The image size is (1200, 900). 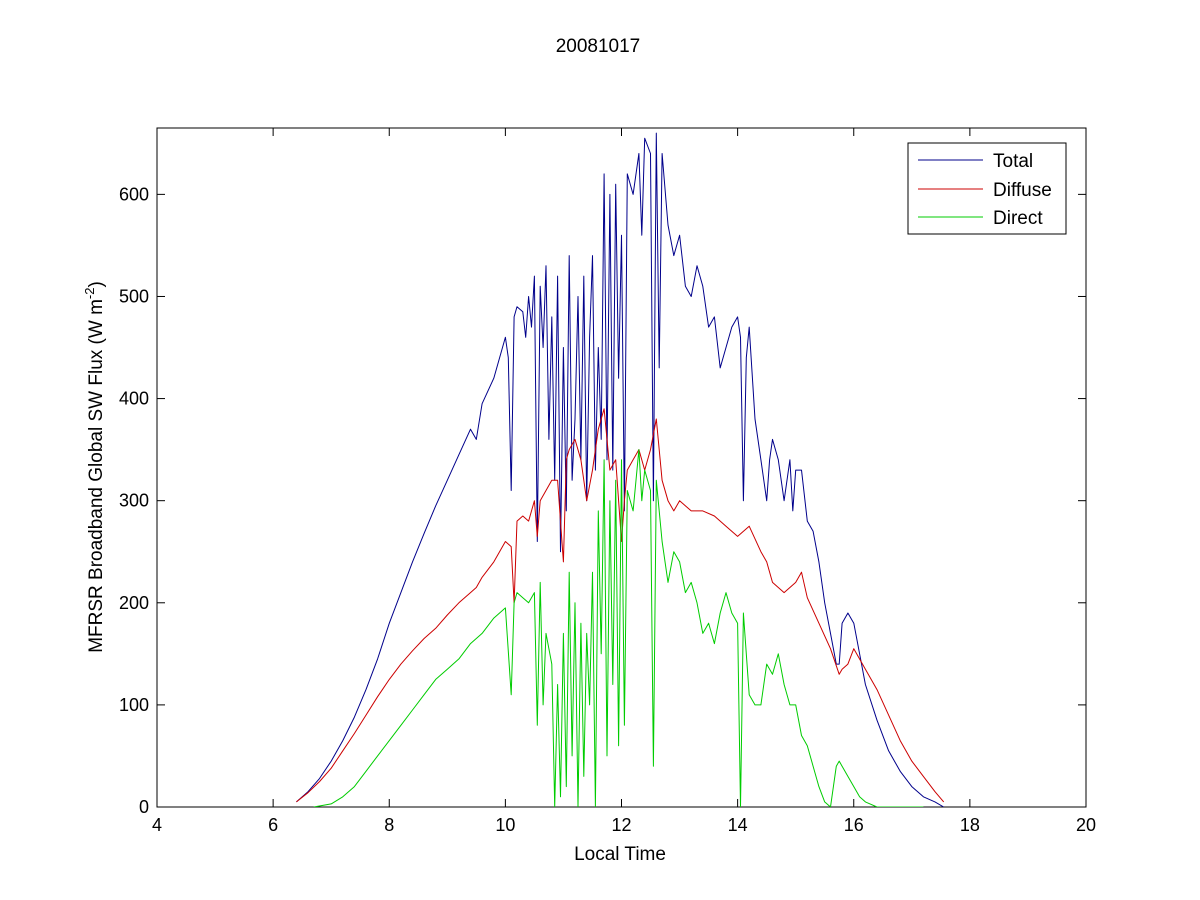 What do you see at coordinates (621, 825) in the screenshot?
I see `x-tick-label: 12` at bounding box center [621, 825].